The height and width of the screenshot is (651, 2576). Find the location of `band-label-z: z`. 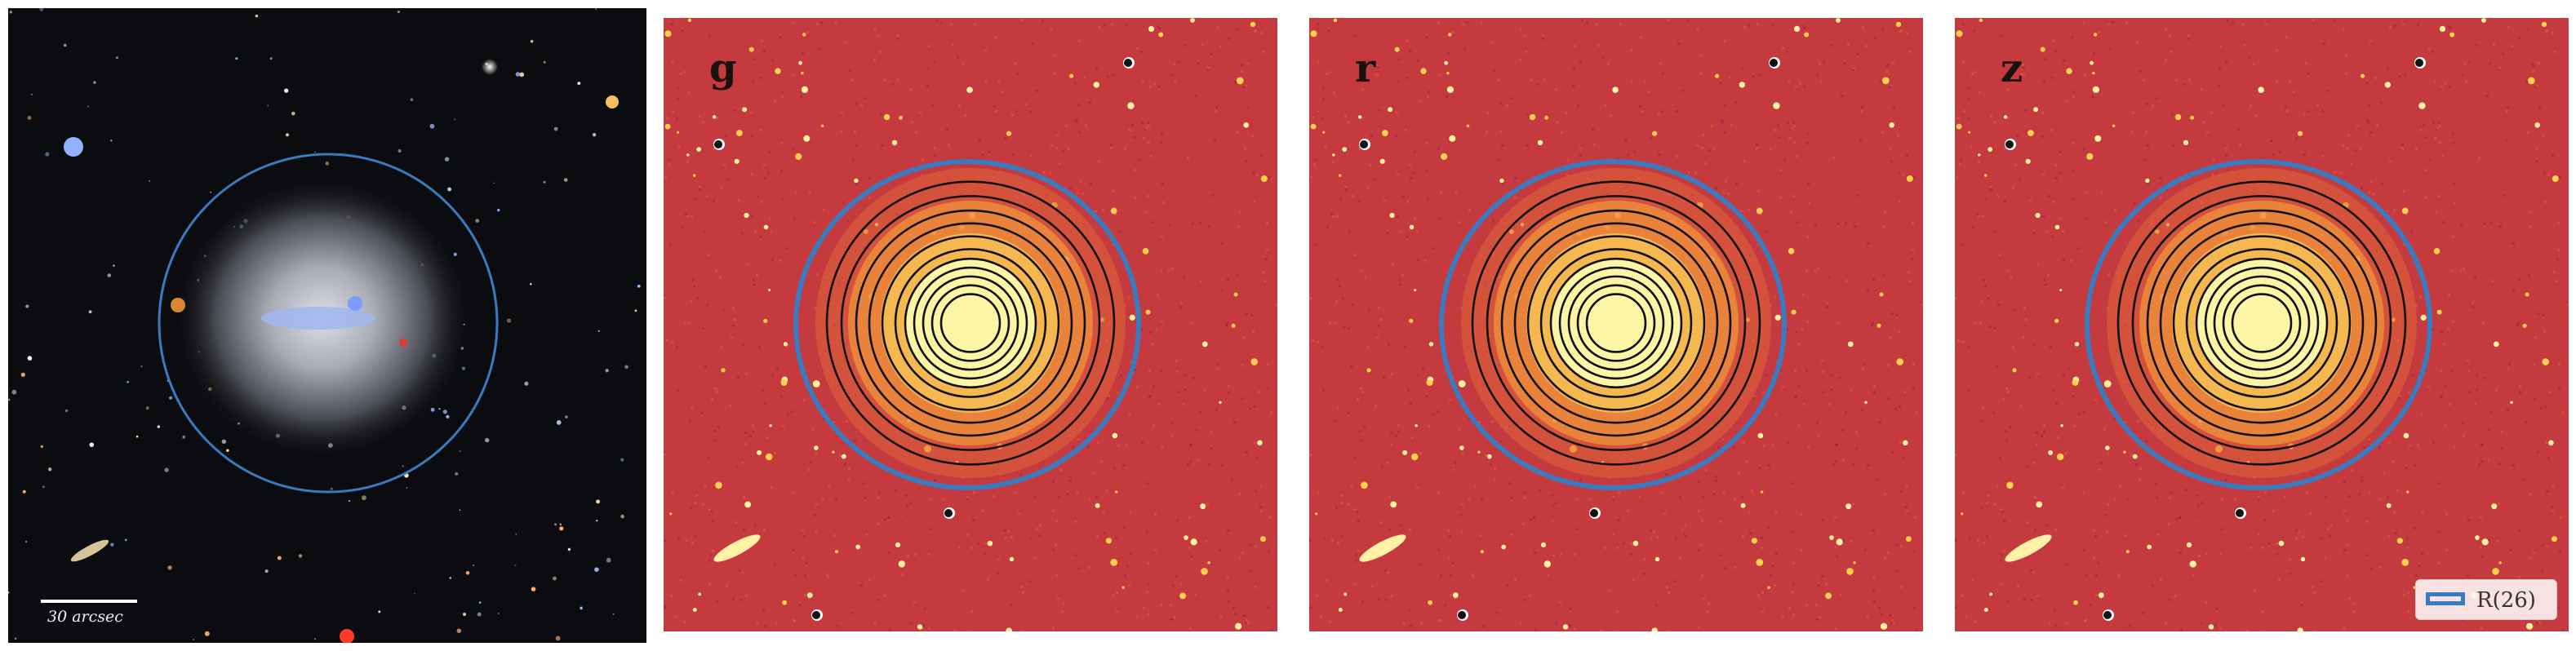

band-label-z: z is located at coordinates (2012, 68).